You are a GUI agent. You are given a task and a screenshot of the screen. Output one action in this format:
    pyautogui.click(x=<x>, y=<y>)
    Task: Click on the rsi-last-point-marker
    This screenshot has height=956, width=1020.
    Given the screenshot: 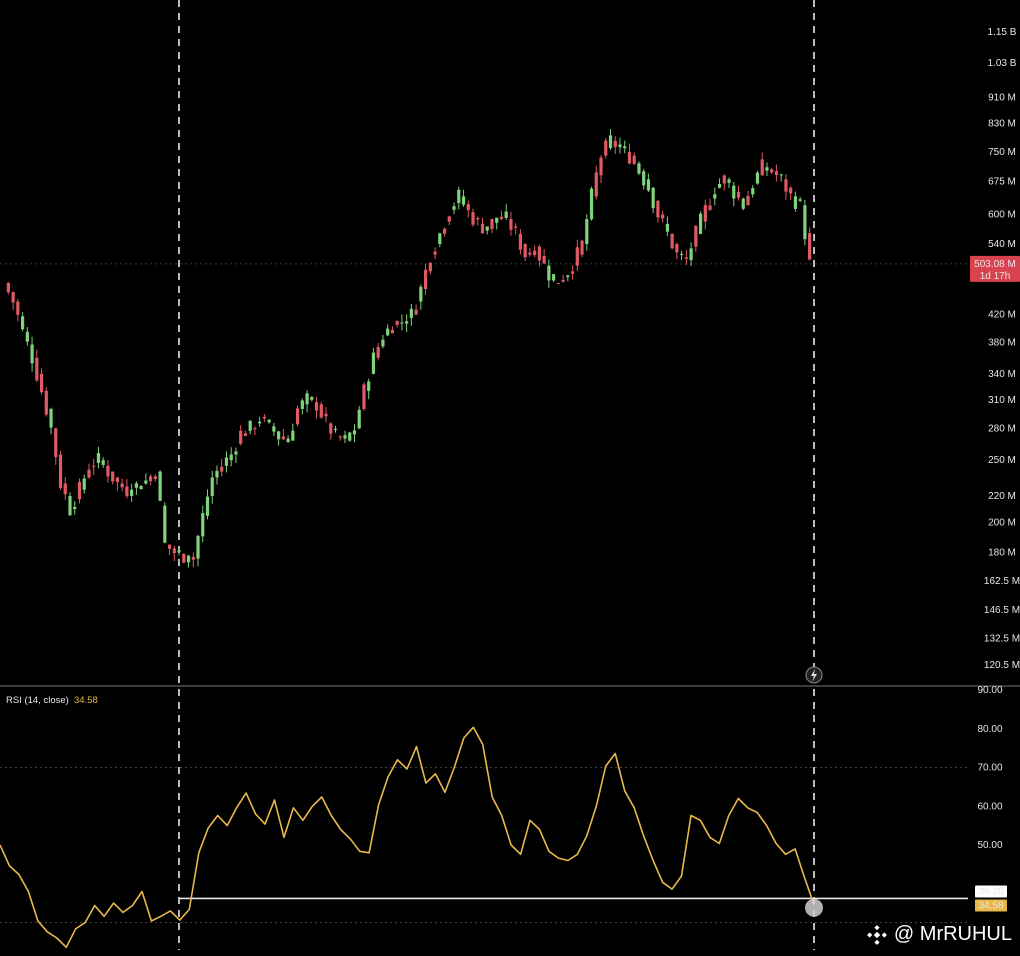 What is the action you would take?
    pyautogui.click(x=814, y=907)
    